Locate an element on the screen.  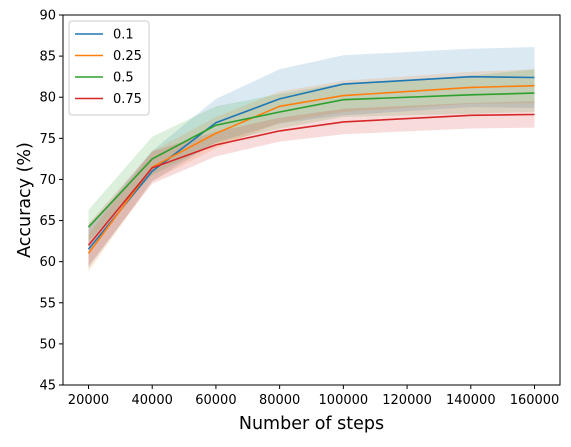
y-axis-ticks: 45 50 55 60 65 70 75 80 85 90 is located at coordinates (51, 201).